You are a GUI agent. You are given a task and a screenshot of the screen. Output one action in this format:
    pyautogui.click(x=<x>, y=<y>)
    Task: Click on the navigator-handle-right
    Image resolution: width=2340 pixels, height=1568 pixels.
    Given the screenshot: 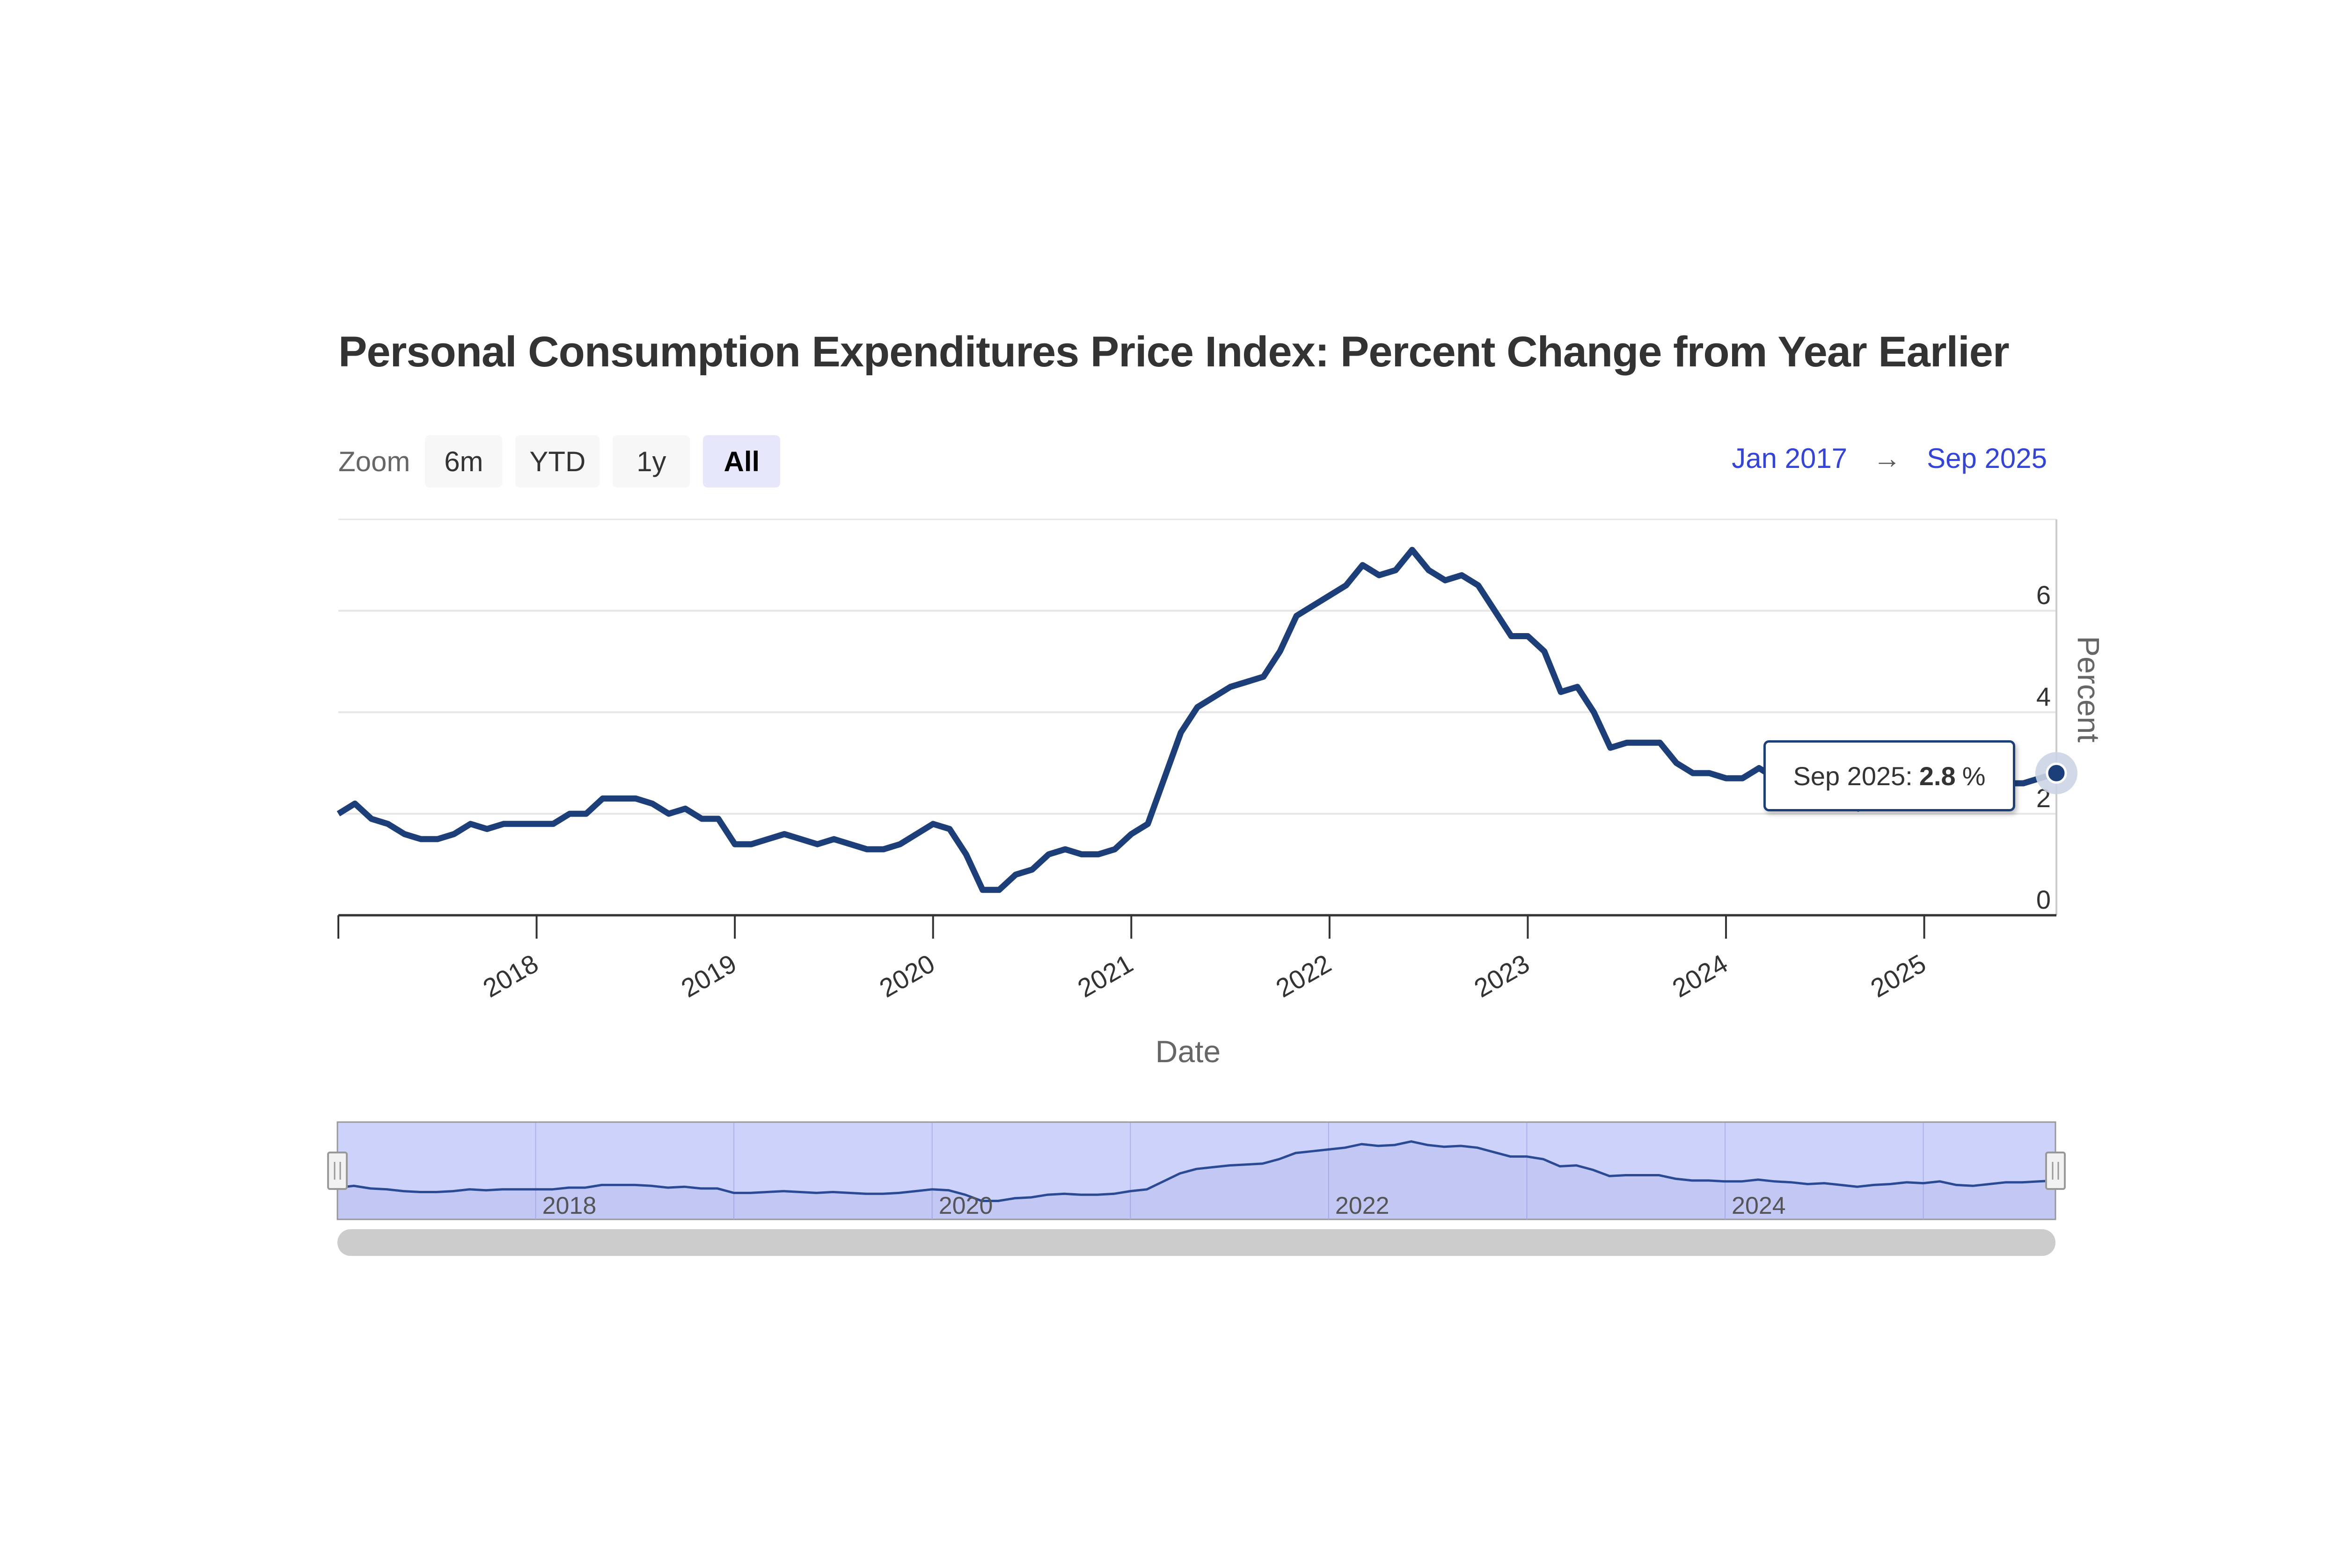 What is the action you would take?
    pyautogui.click(x=2055, y=1171)
    